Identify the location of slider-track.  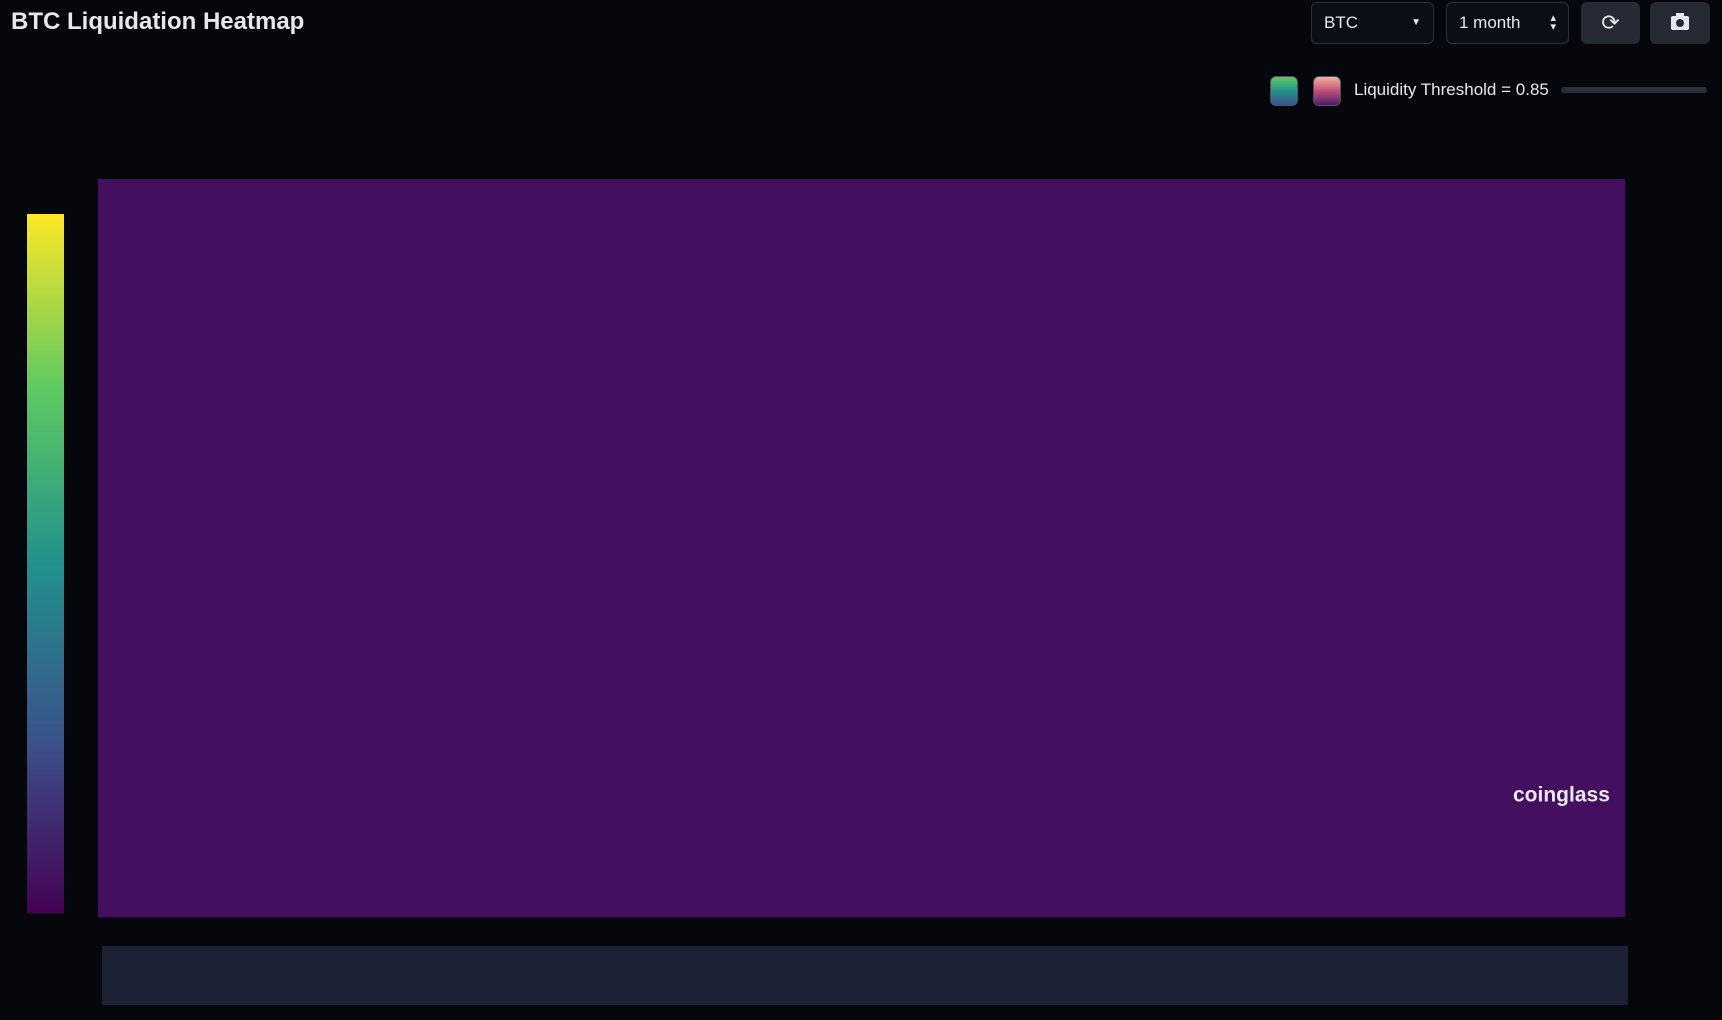
(1634, 90).